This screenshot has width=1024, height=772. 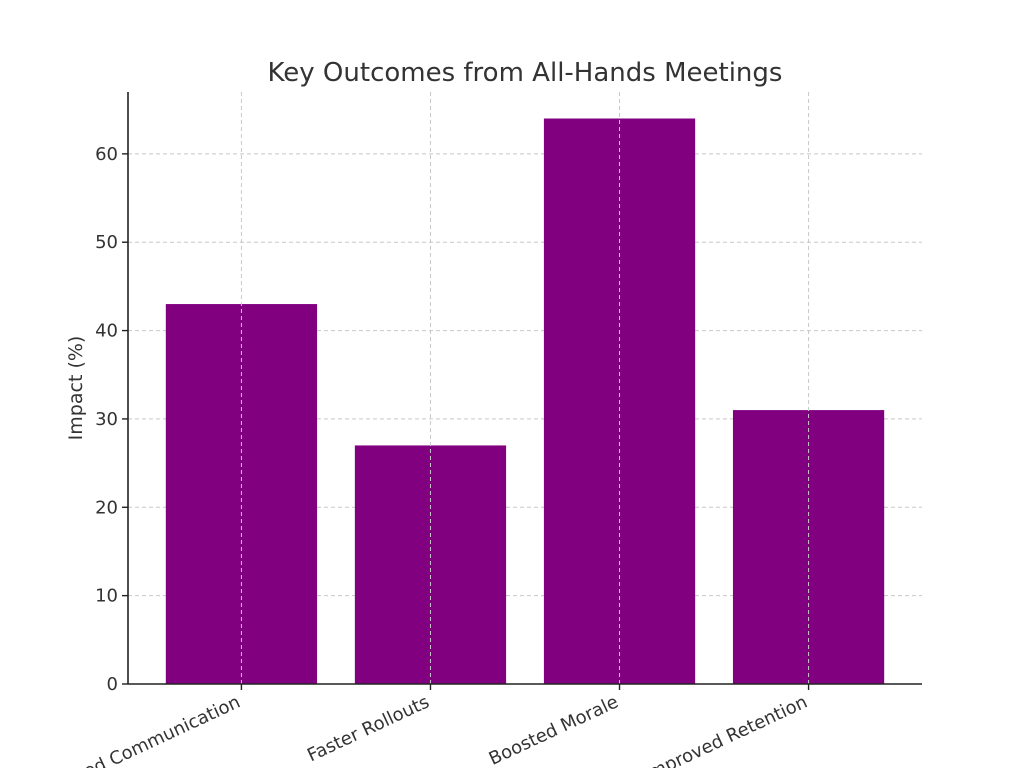 I want to click on x-tick-label: Boosted Morale, so click(x=554, y=729).